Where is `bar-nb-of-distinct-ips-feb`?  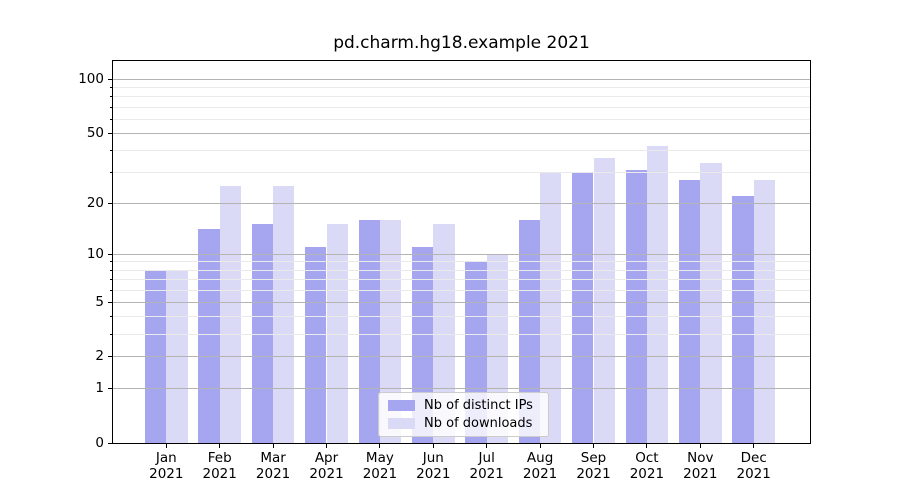
bar-nb-of-distinct-ips-feb is located at coordinates (209, 336).